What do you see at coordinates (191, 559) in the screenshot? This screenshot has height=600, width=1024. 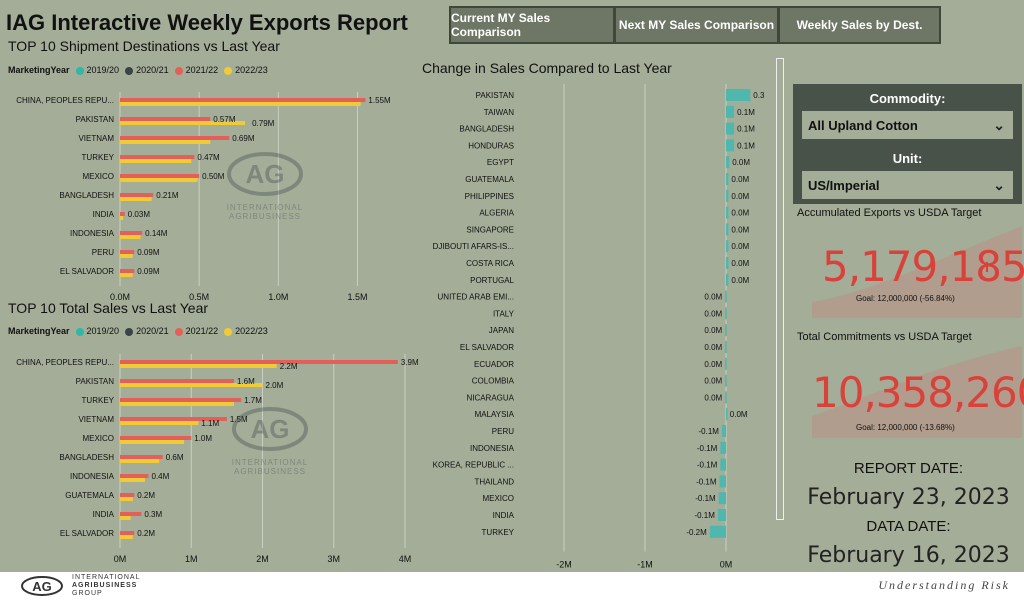 I see `x-tick-label: 1M` at bounding box center [191, 559].